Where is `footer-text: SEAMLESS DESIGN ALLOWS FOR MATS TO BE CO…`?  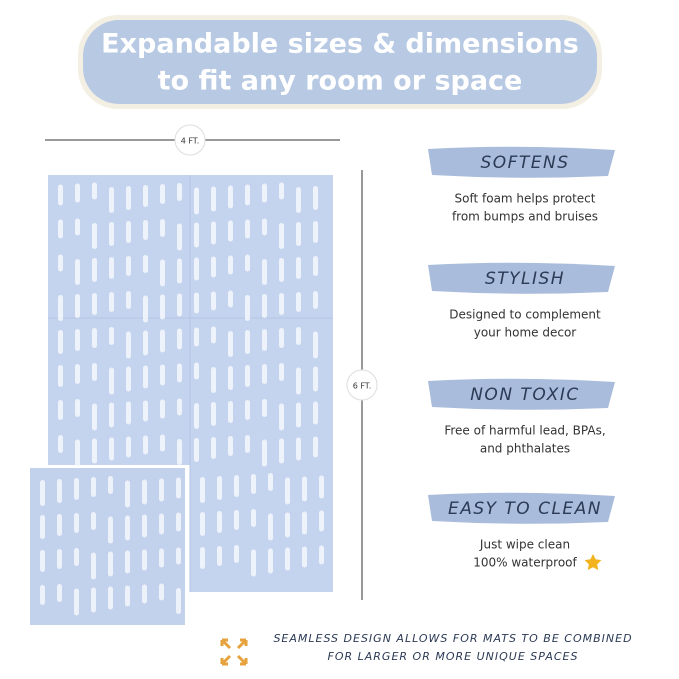 footer-text: SEAMLESS DESIGN ALLOWS FOR MATS TO BE CO… is located at coordinates (452, 638).